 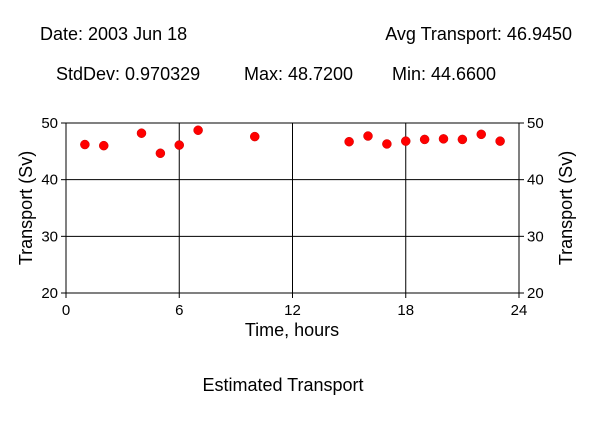 What do you see at coordinates (292, 310) in the screenshot?
I see `x-tick-label: 12` at bounding box center [292, 310].